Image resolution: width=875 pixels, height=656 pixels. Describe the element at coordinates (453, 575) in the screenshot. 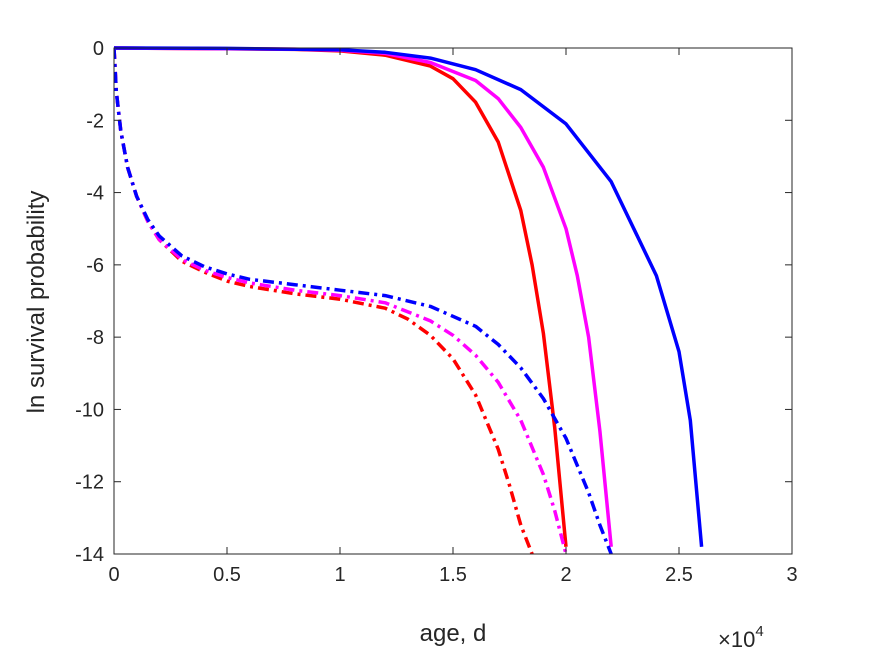

I see `x-tick-label: 1.5` at that location.